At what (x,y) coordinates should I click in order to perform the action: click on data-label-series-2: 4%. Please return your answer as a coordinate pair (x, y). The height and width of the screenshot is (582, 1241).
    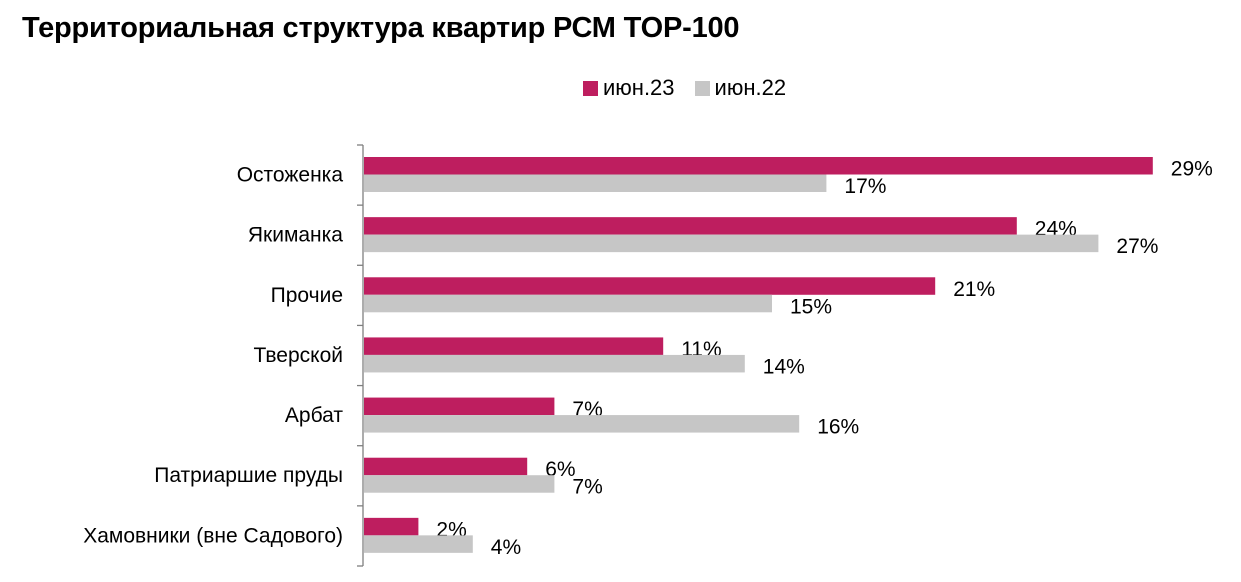
    Looking at the image, I should click on (506, 547).